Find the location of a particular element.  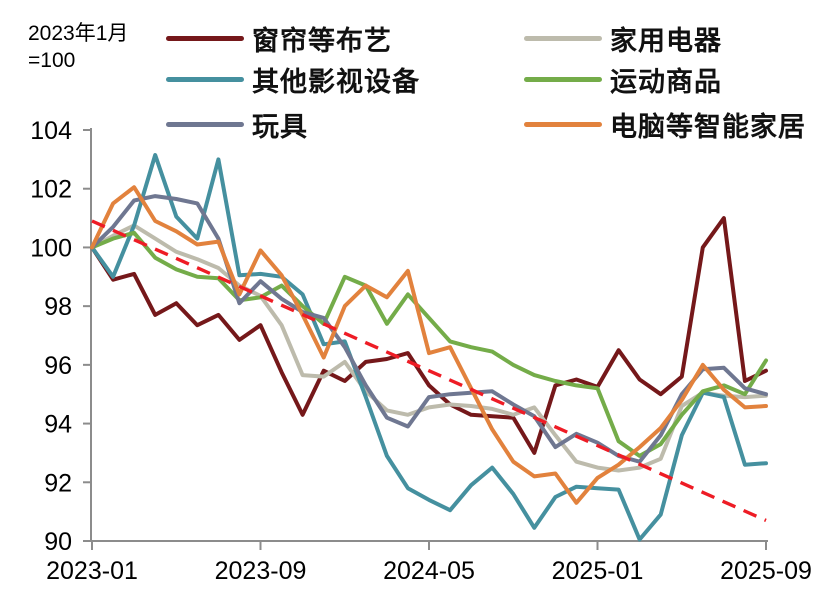

legend-swatch-toys is located at coordinates (205, 124).